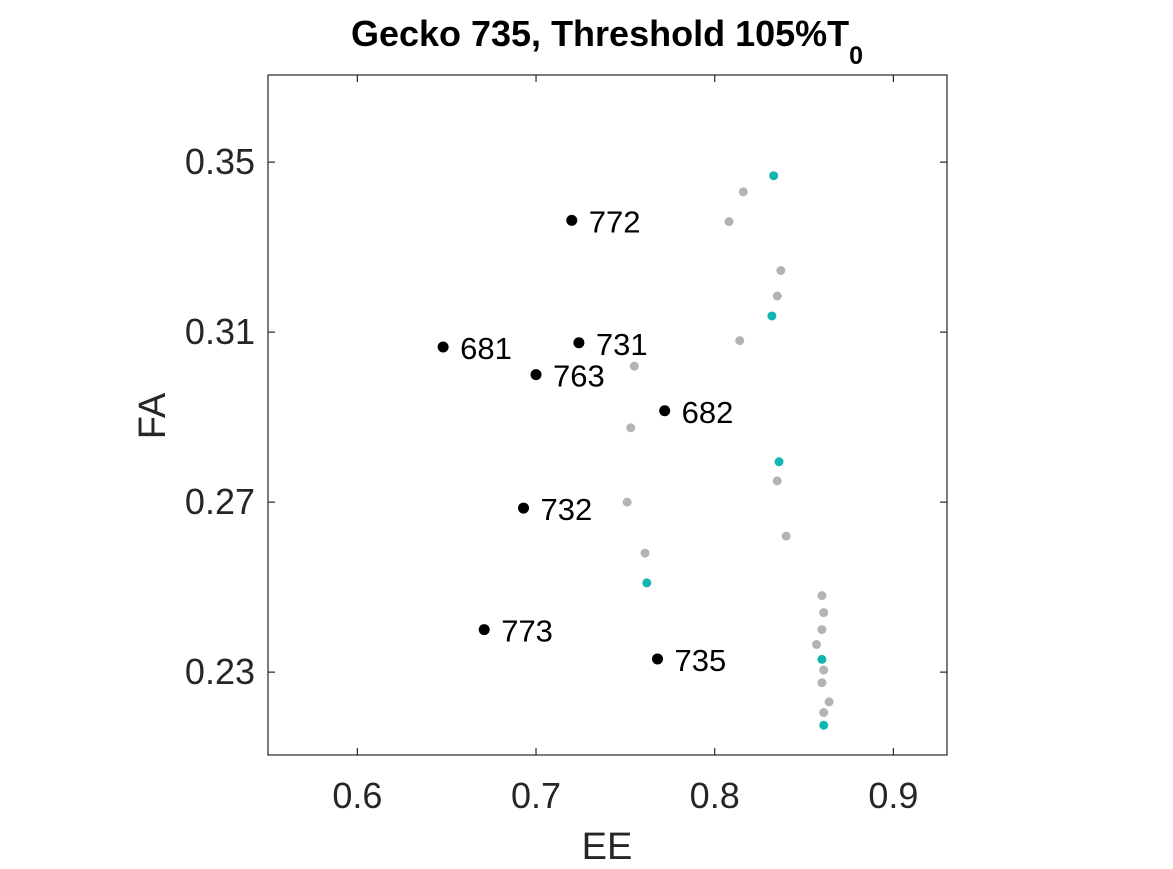 The height and width of the screenshot is (869, 1173). Describe the element at coordinates (220, 331) in the screenshot. I see `y-tick-label: 0.31` at that location.